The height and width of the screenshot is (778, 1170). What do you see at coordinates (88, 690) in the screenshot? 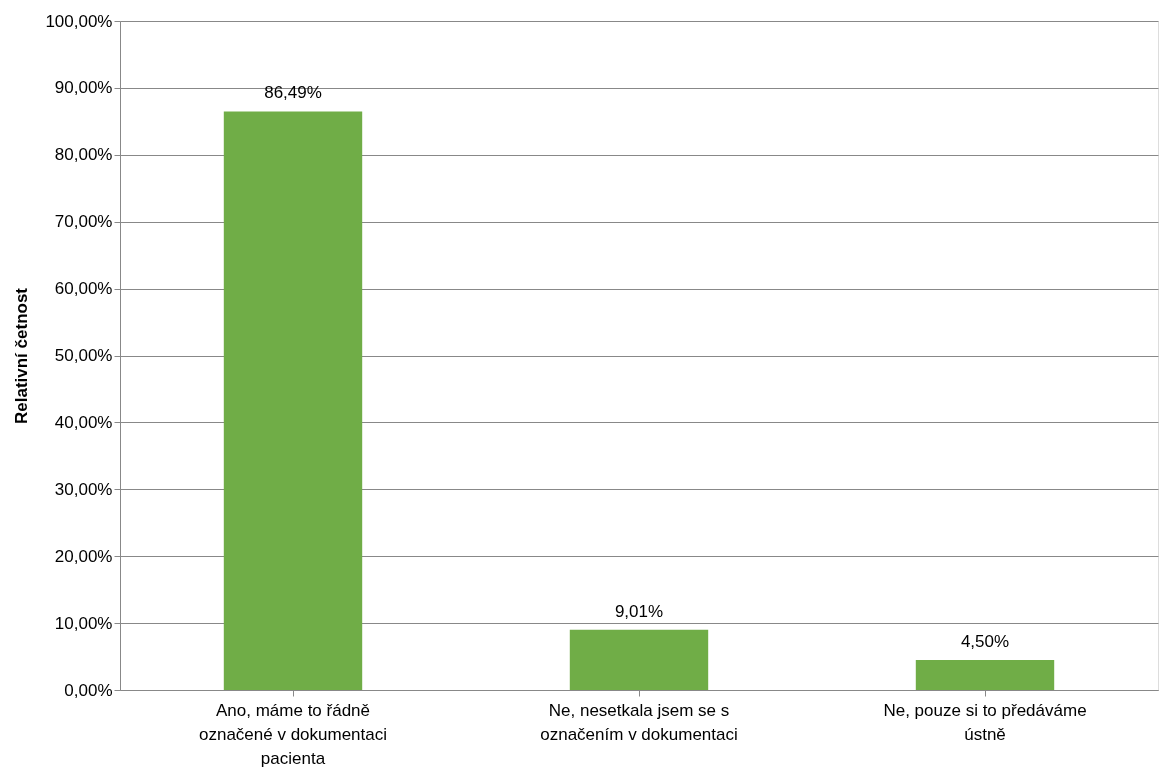
I see `y-tick-label: 0,00%` at bounding box center [88, 690].